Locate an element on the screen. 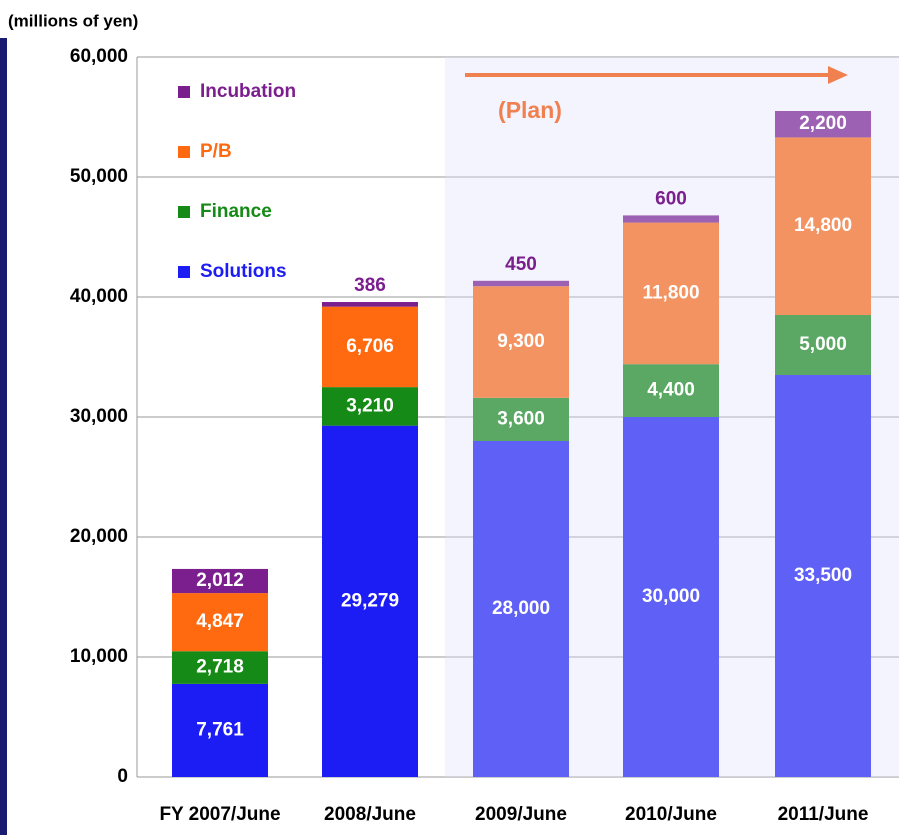 Image resolution: width=899 pixels, height=835 pixels. value-label: 33,500 is located at coordinates (823, 575).